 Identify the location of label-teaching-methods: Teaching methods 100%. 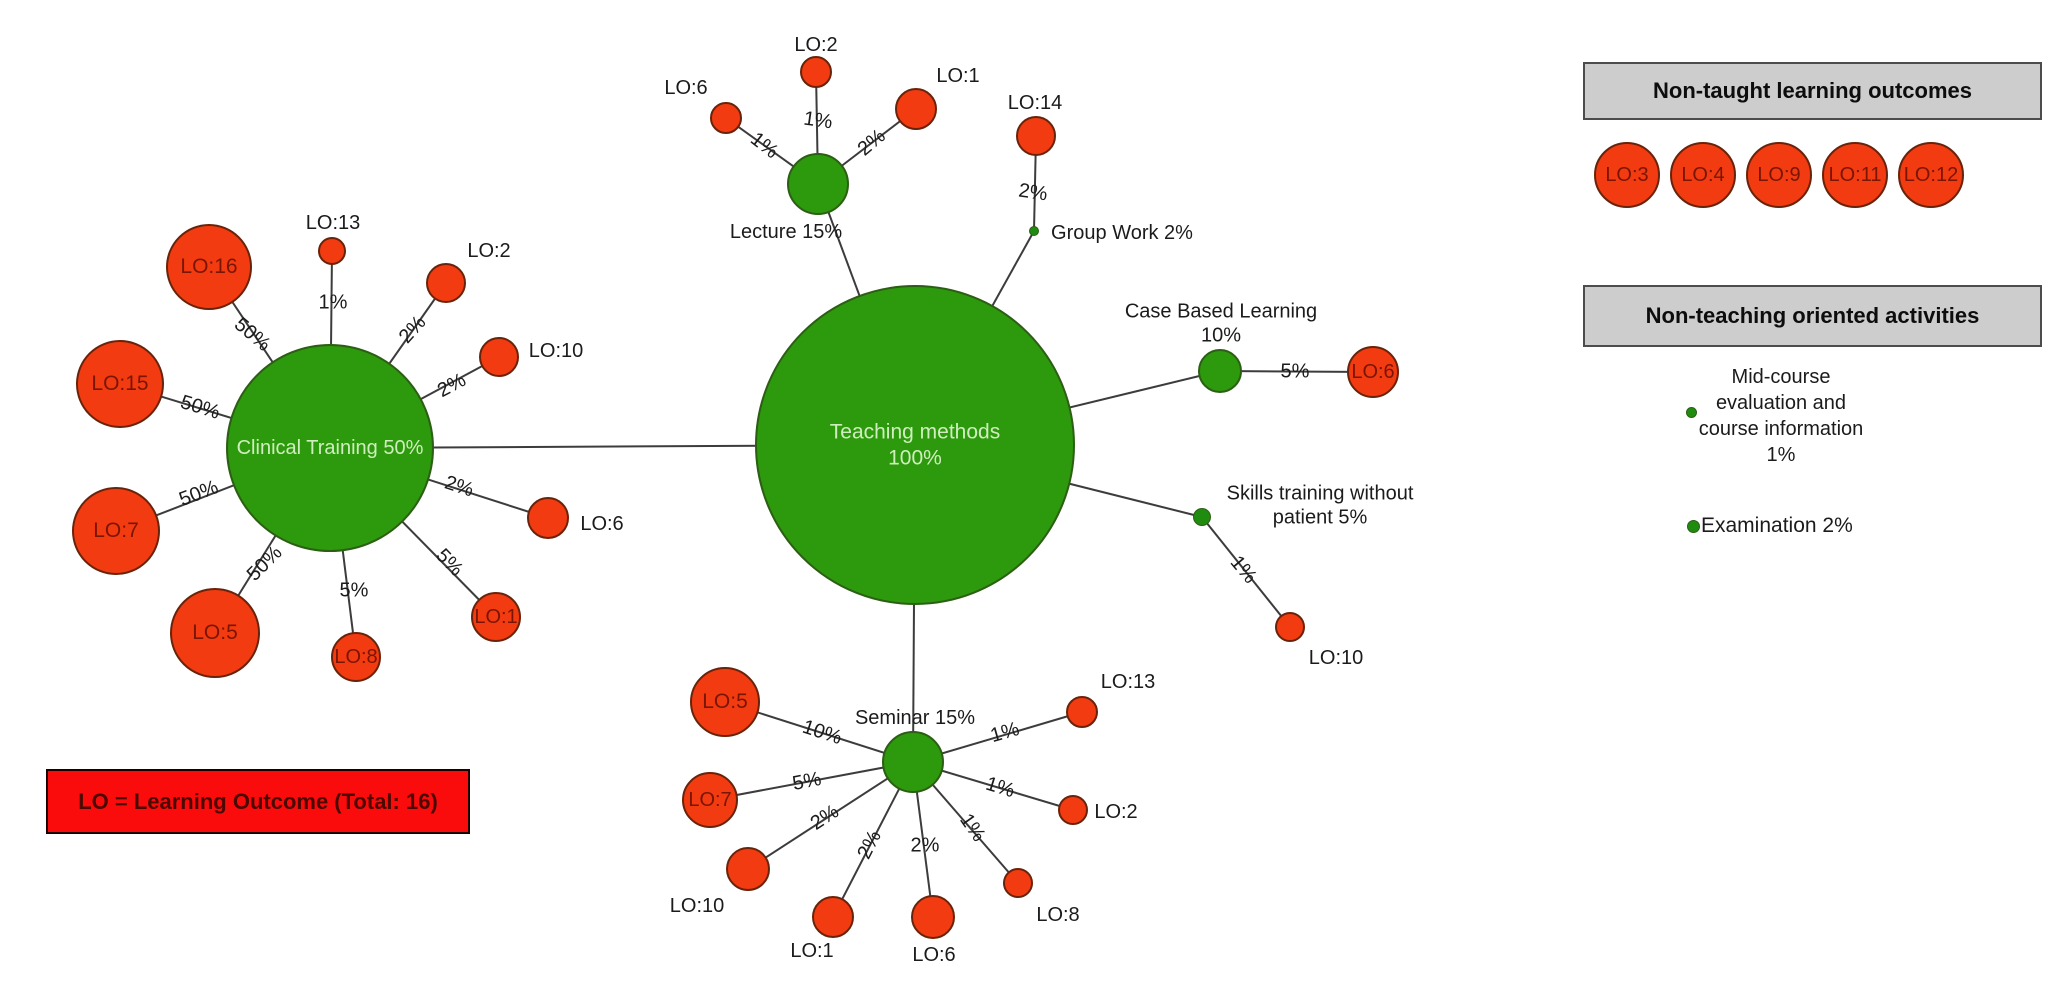
(915, 444).